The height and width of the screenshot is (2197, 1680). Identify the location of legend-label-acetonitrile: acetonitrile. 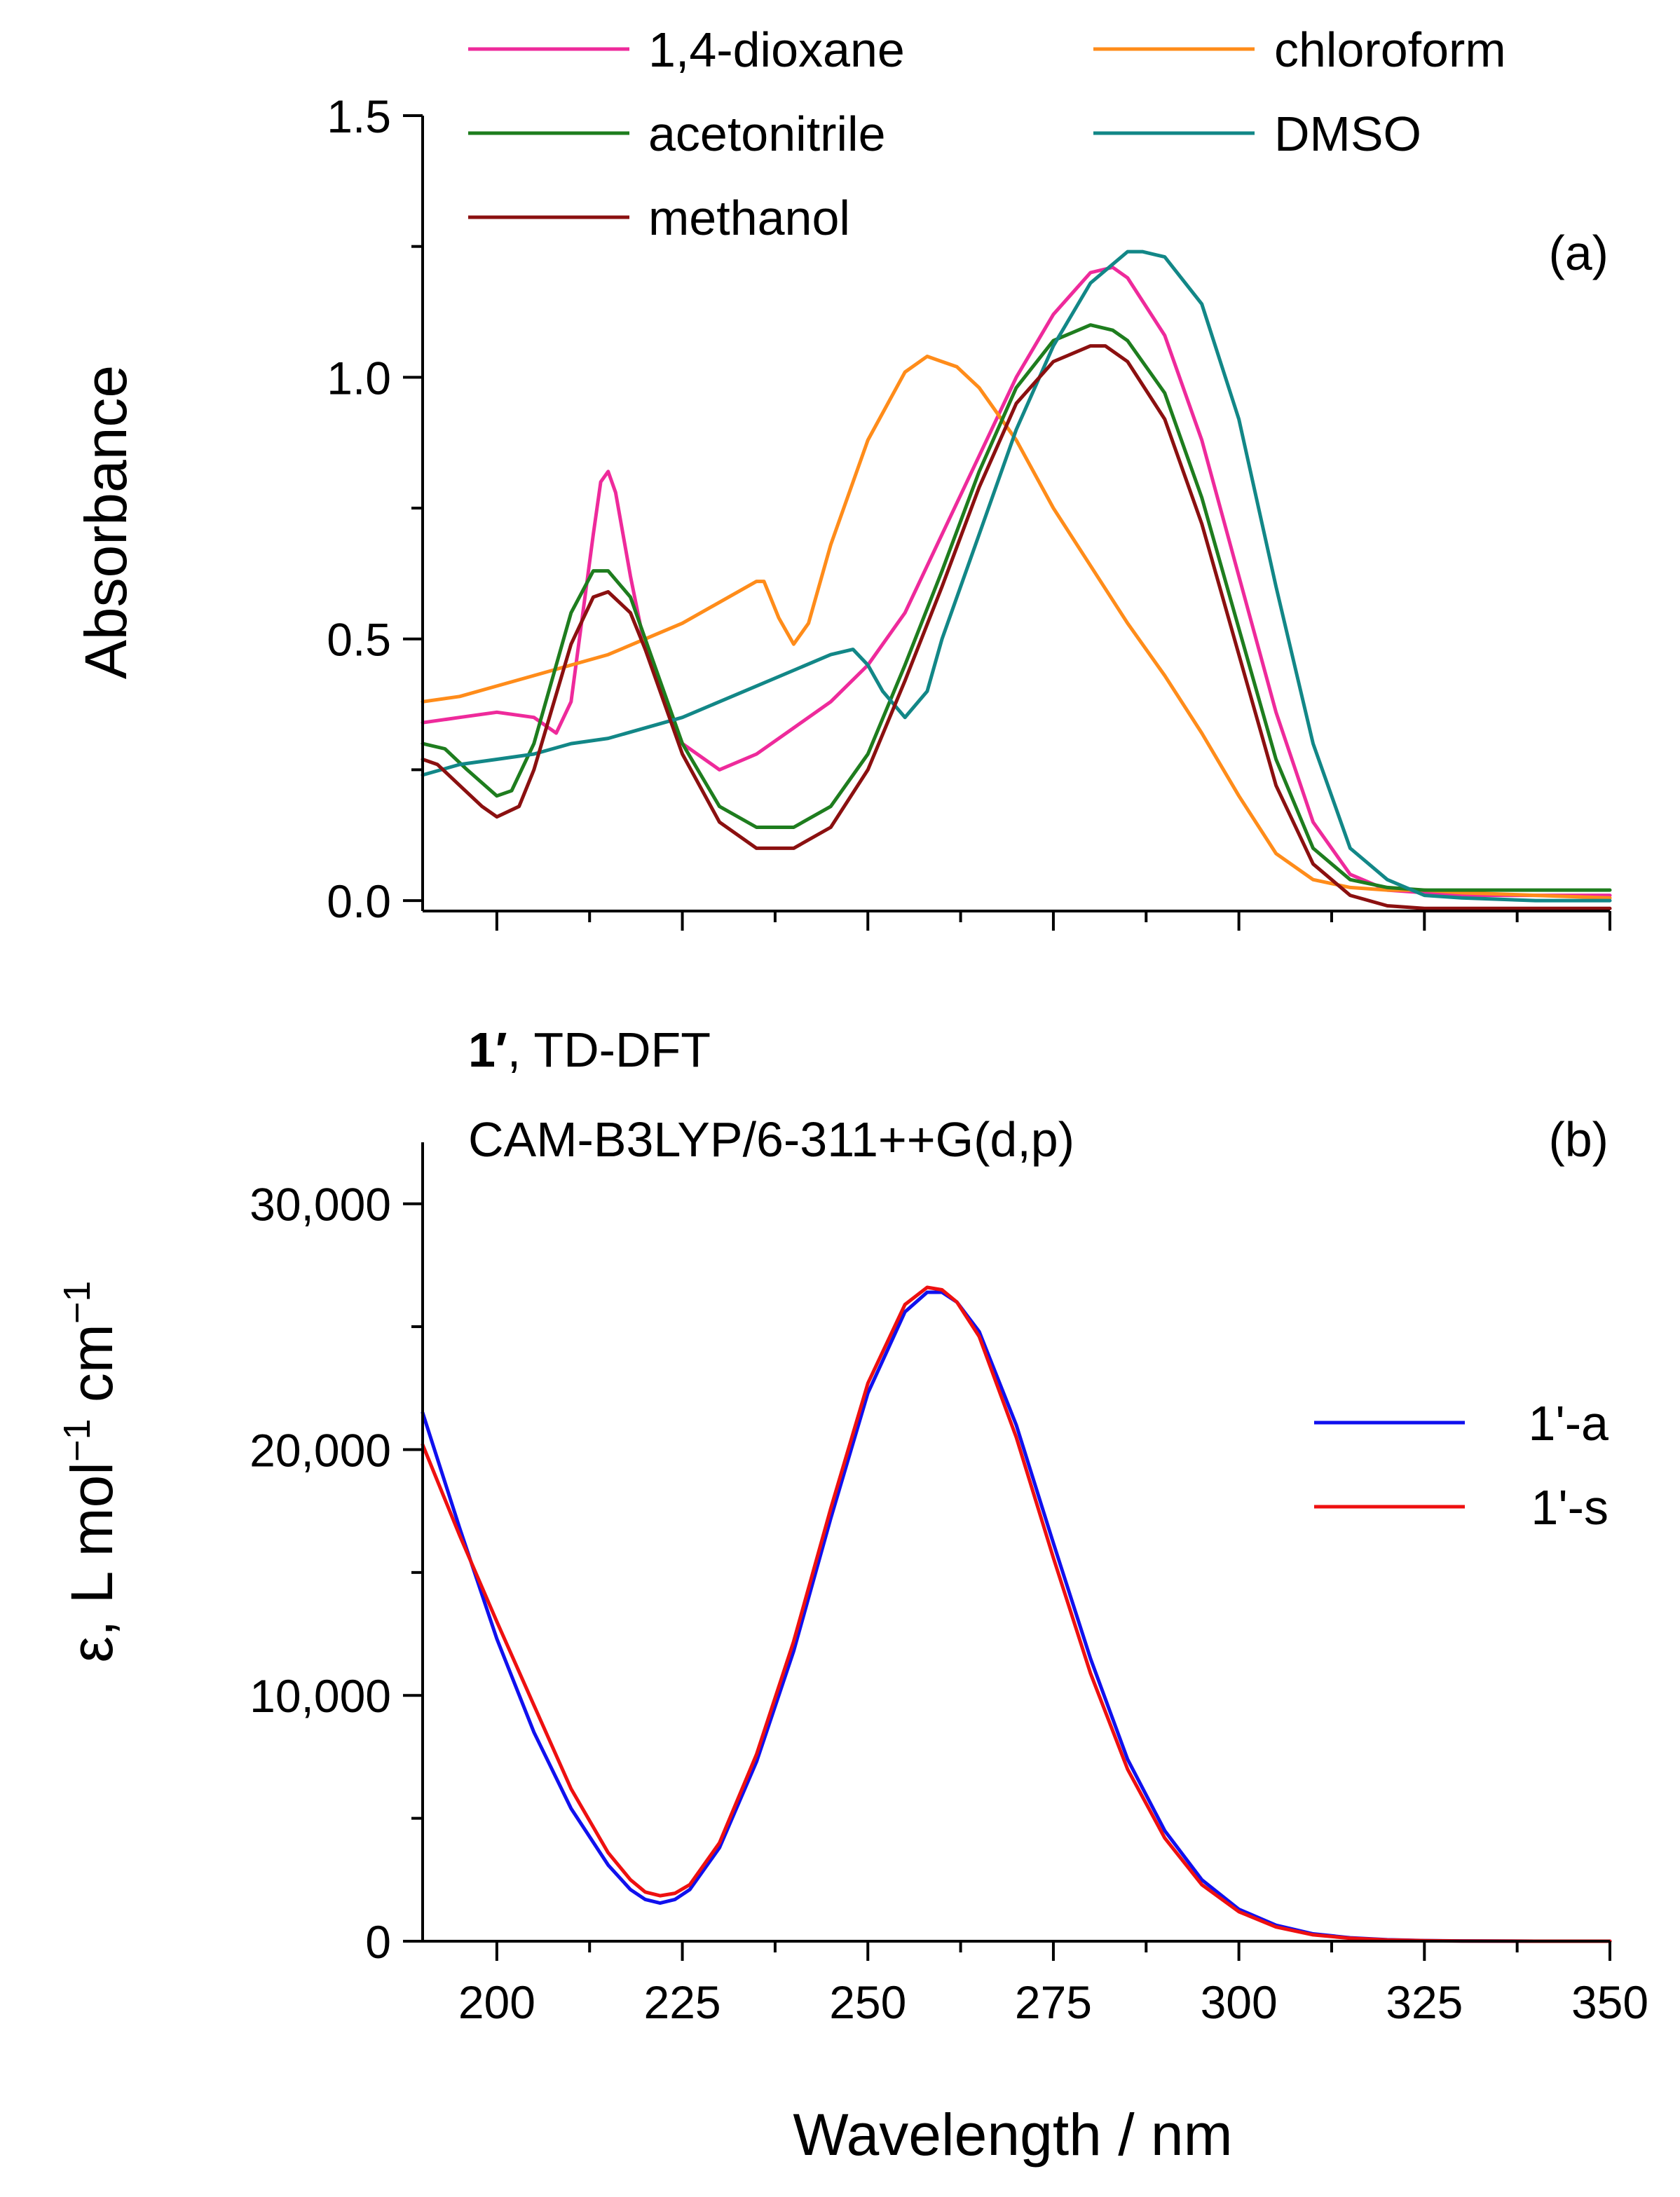
(767, 134).